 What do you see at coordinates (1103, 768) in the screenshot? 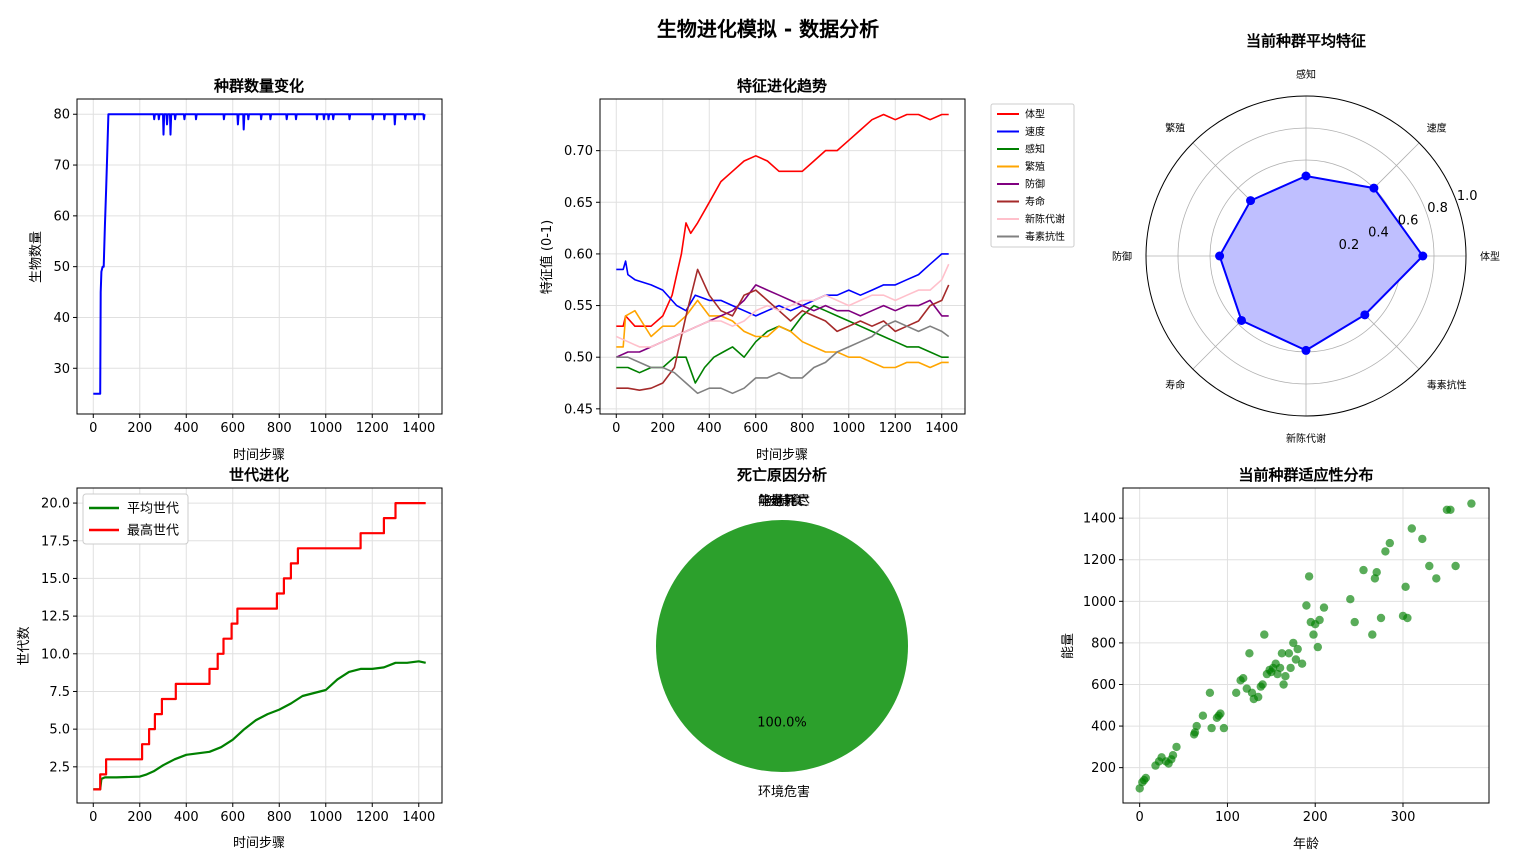
I see `y-tick-label: 200` at bounding box center [1103, 768].